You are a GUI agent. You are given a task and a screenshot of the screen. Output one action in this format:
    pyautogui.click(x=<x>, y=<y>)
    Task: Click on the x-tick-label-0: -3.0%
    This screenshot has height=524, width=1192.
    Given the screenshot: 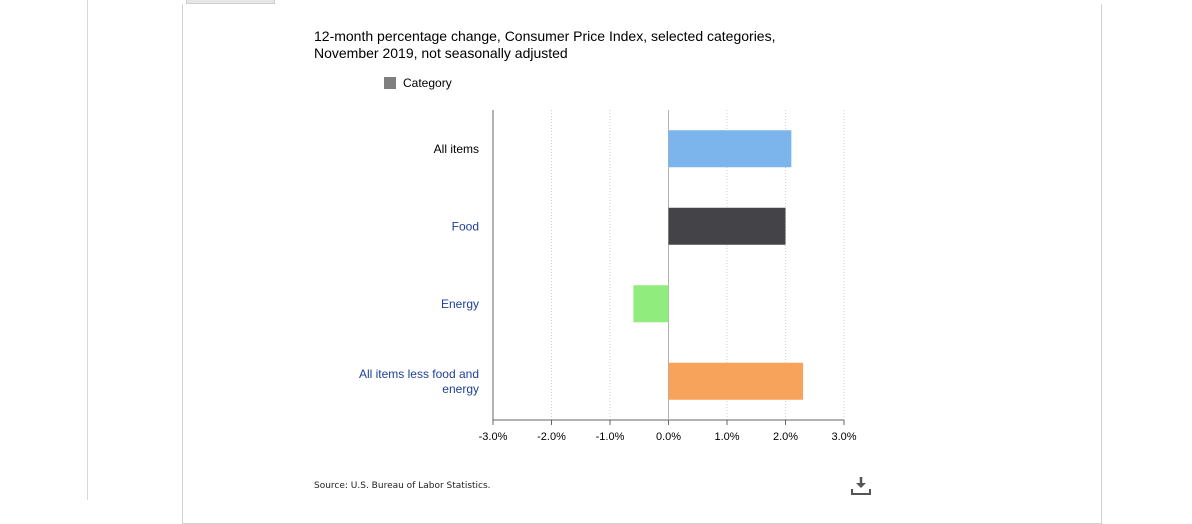 What is the action you would take?
    pyautogui.click(x=493, y=437)
    